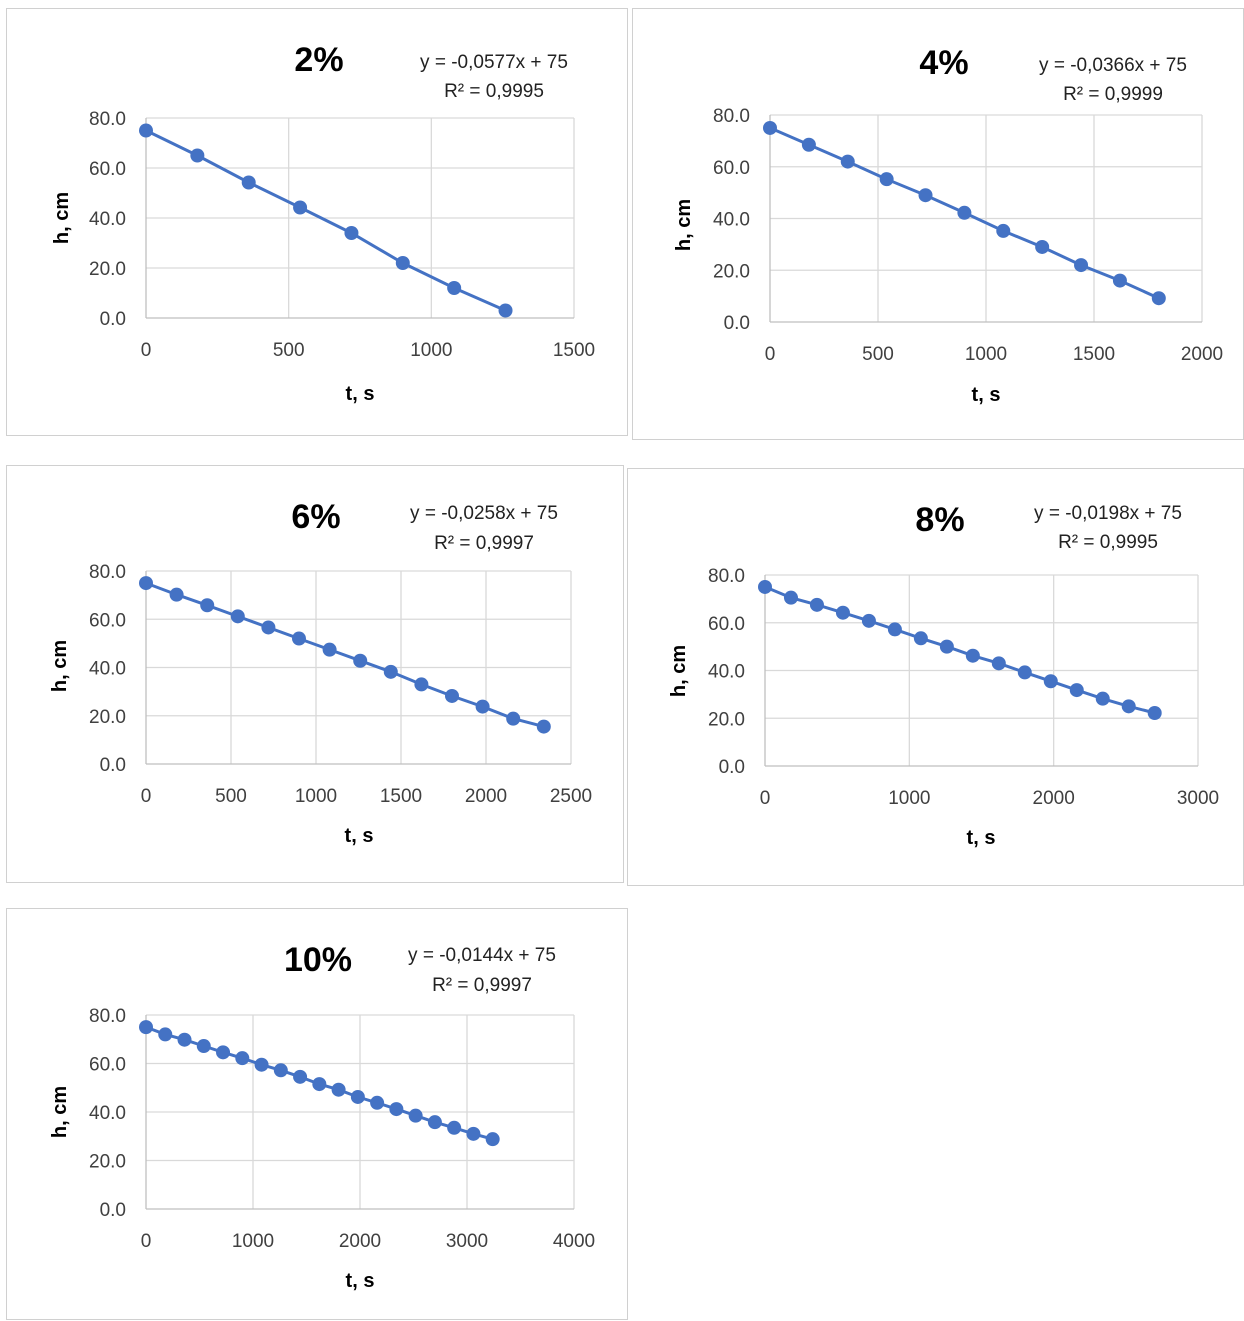 This screenshot has height=1321, width=1244. What do you see at coordinates (494, 62) in the screenshot?
I see `trendline-equation: y = -0,0577x + 75` at bounding box center [494, 62].